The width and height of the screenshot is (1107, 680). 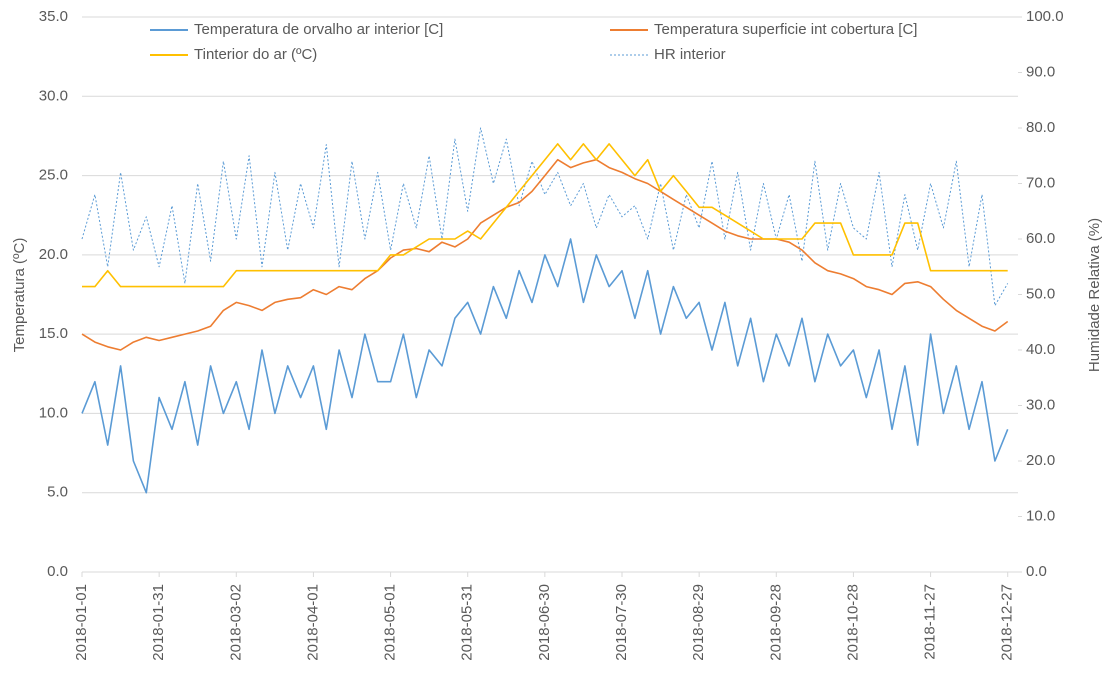 I want to click on y-tick-label: 30.0, so click(x=53, y=95).